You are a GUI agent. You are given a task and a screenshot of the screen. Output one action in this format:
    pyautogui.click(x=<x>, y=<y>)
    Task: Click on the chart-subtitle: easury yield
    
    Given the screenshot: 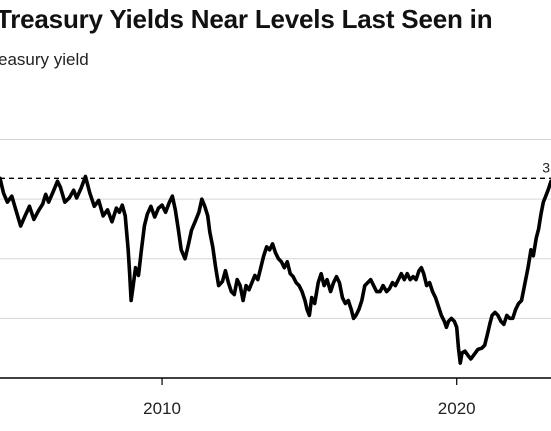 What is the action you would take?
    pyautogui.click(x=44, y=59)
    